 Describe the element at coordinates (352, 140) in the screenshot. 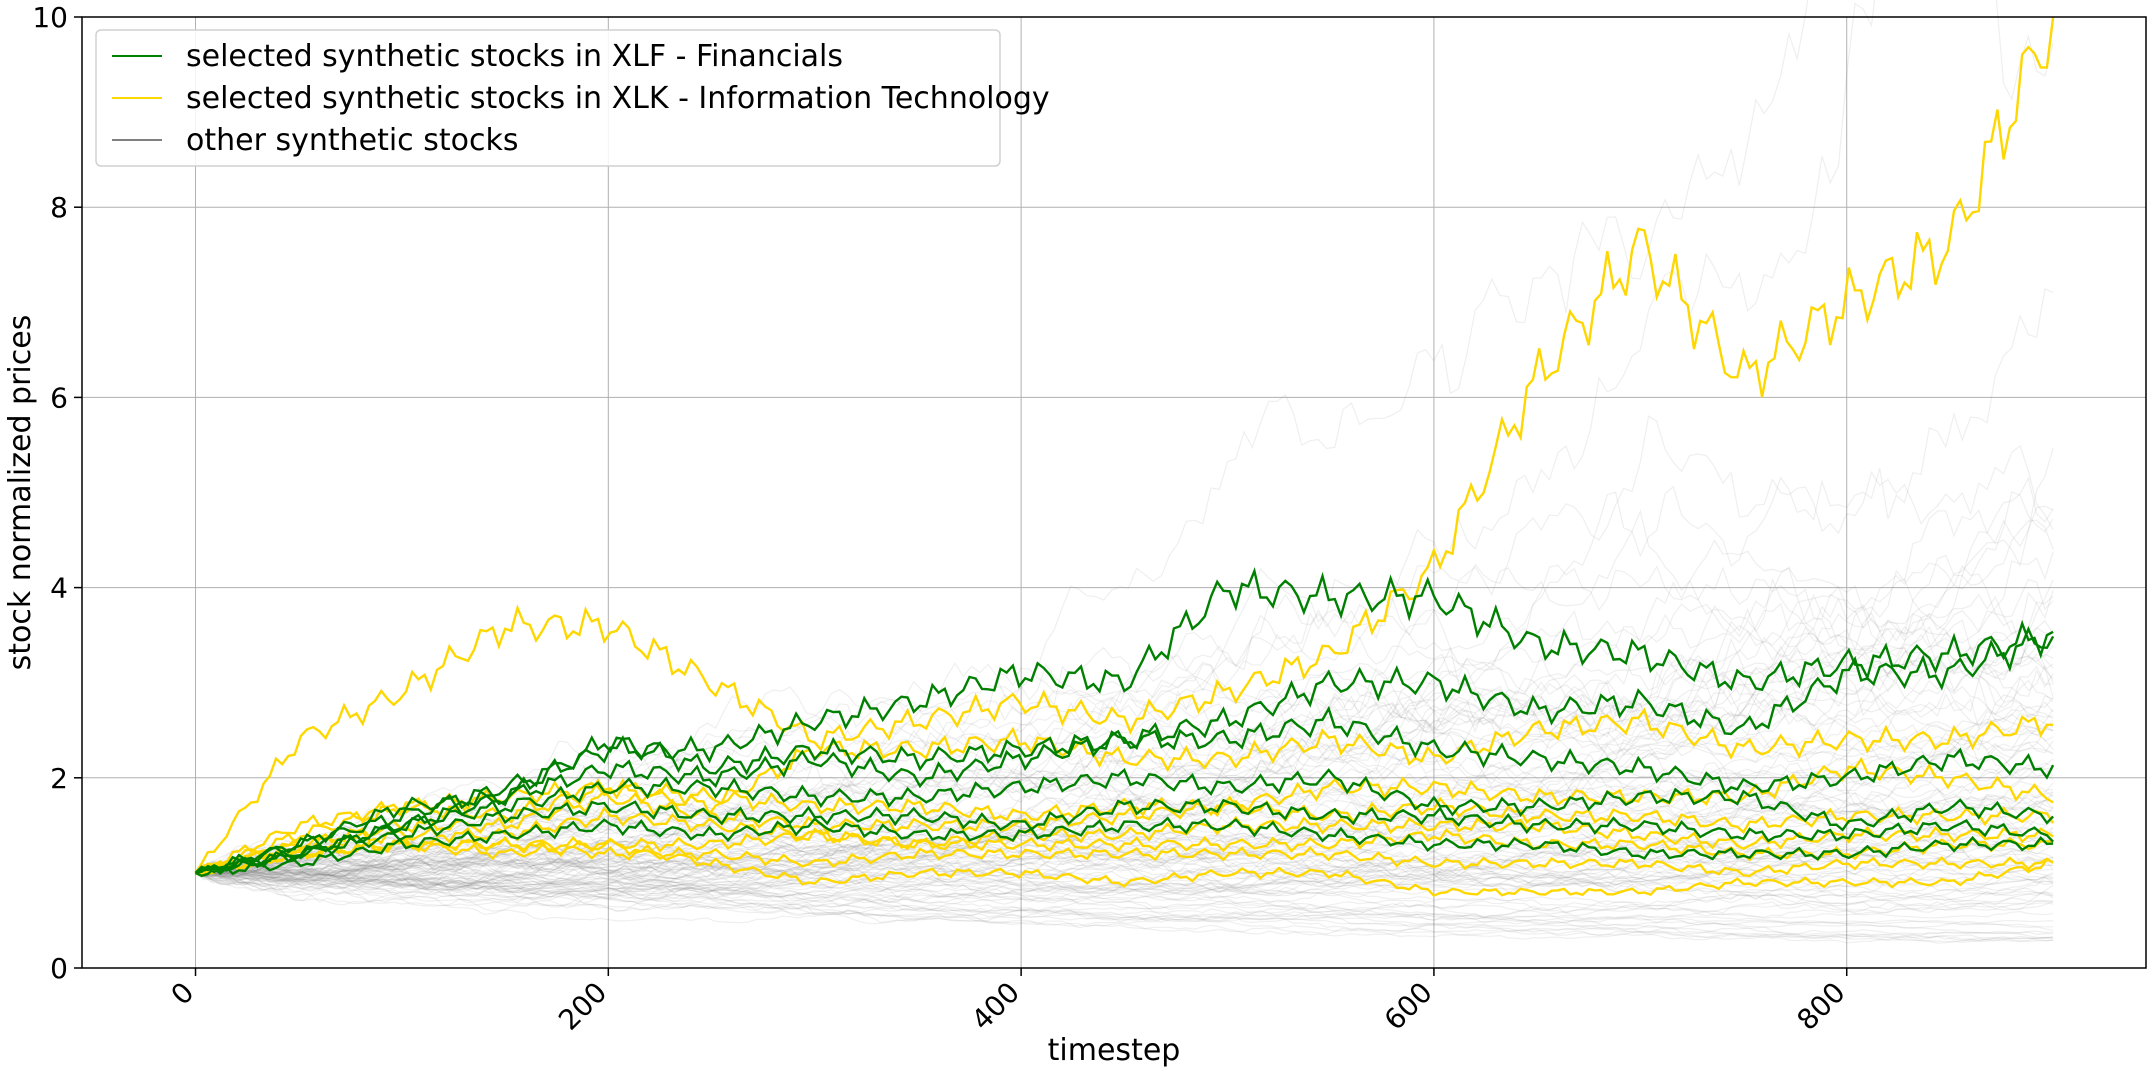

I see `legend-label-other: other synthetic stocks` at that location.